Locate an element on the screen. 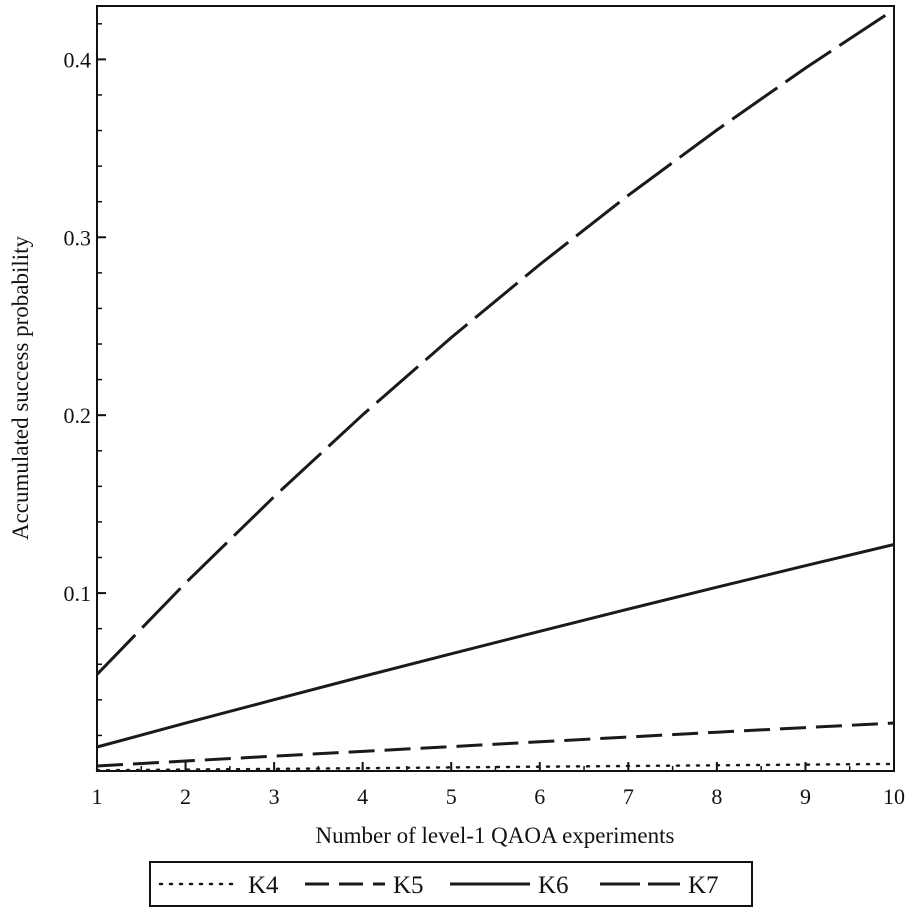 Image resolution: width=912 pixels, height=917 pixels. x-tick-label: 2 is located at coordinates (185, 796).